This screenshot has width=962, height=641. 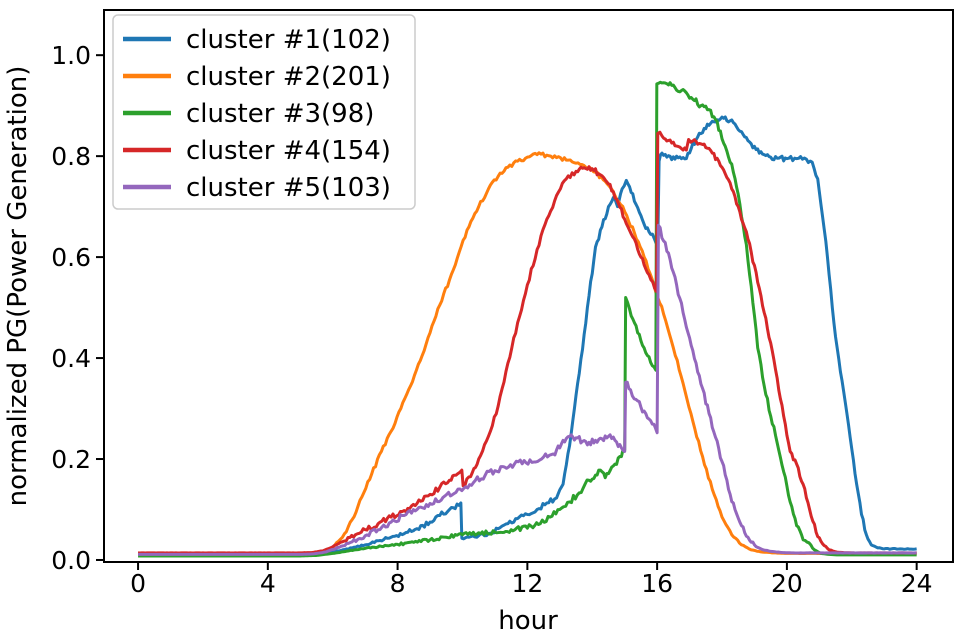 What do you see at coordinates (917, 583) in the screenshot?
I see `x-tick-label: 24` at bounding box center [917, 583].